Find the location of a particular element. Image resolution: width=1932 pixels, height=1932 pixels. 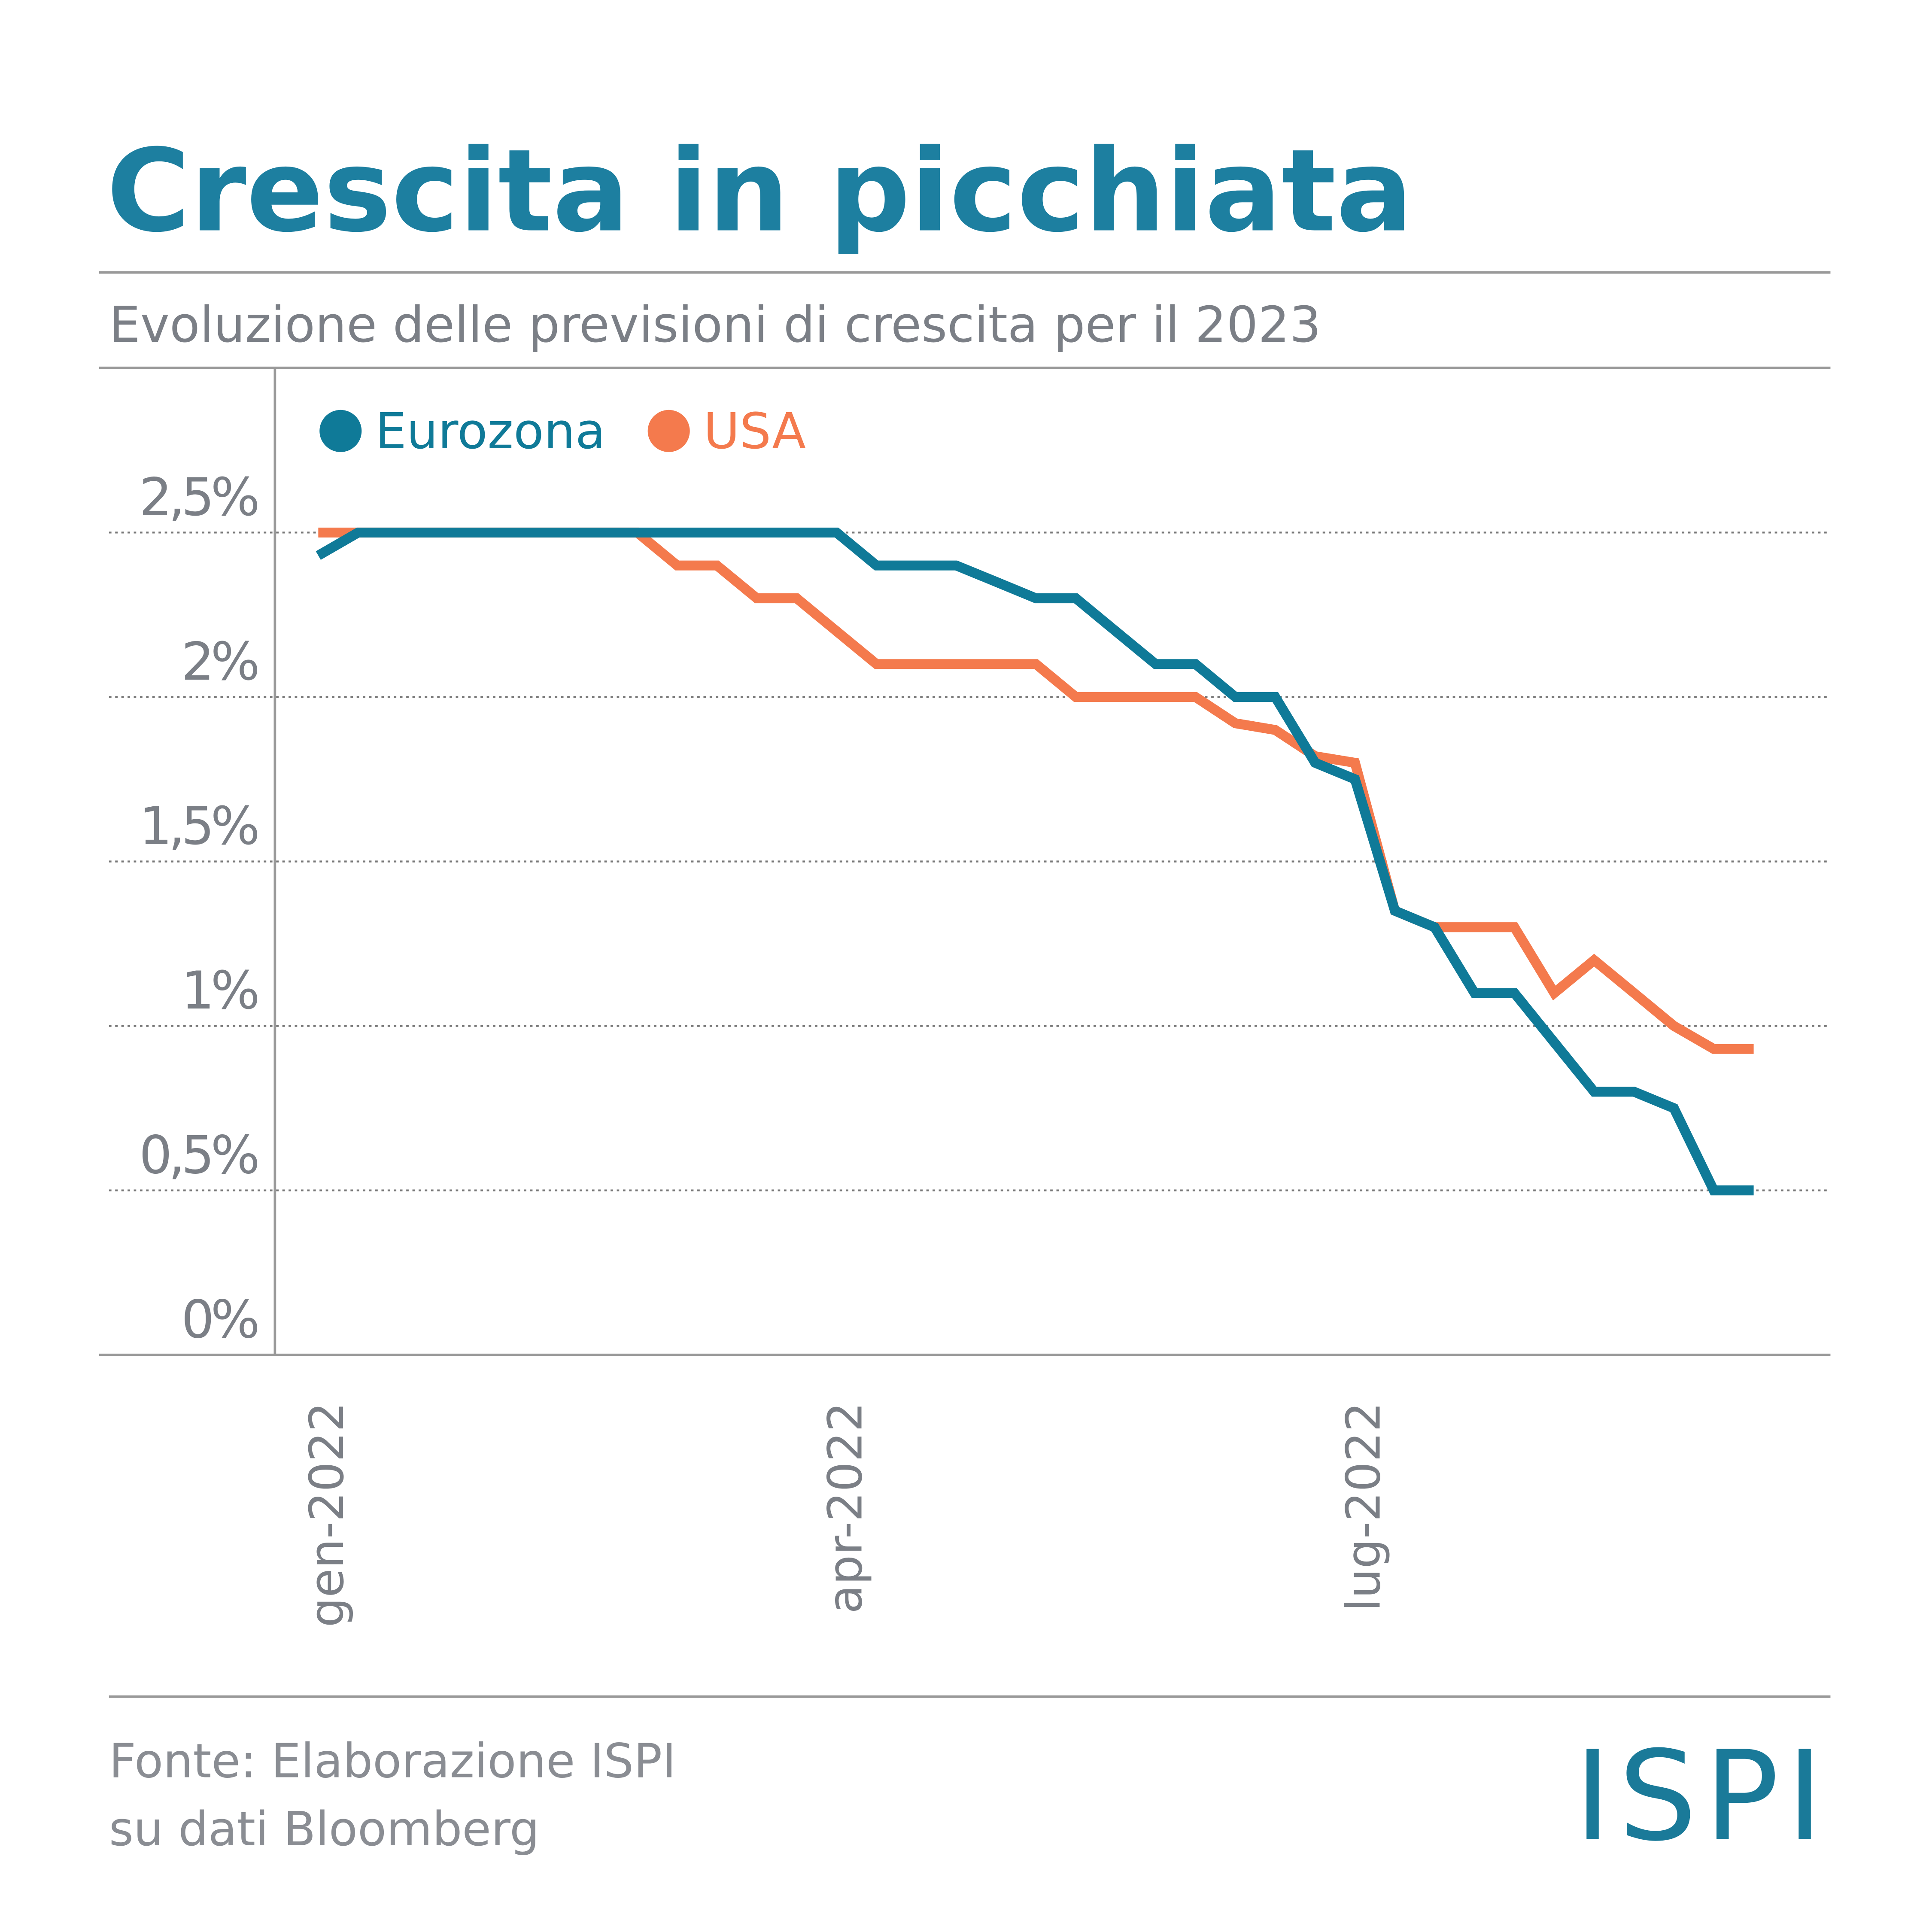

x-tick-label: gen-2022 is located at coordinates (326, 1514).